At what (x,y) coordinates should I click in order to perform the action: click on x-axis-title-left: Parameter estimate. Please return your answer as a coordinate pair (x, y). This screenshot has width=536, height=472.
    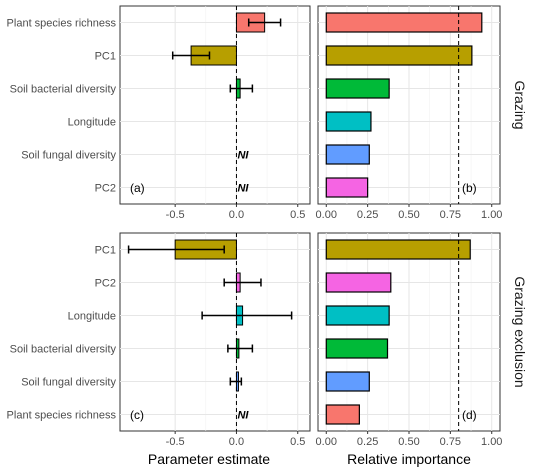
    Looking at the image, I should click on (209, 459).